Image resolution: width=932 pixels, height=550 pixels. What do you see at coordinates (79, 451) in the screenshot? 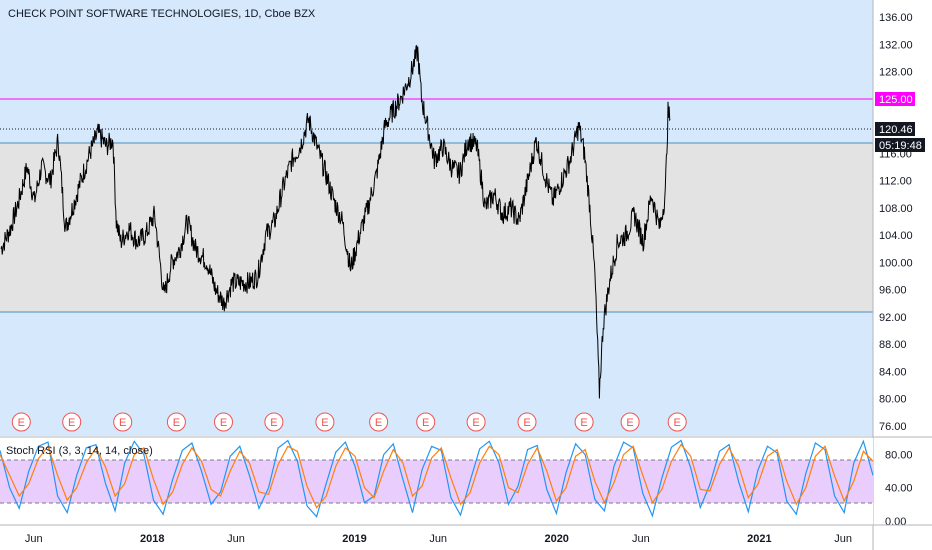
I see `indicator-label: Stoch RSI (3, 3, 14, 14, close)` at bounding box center [79, 451].